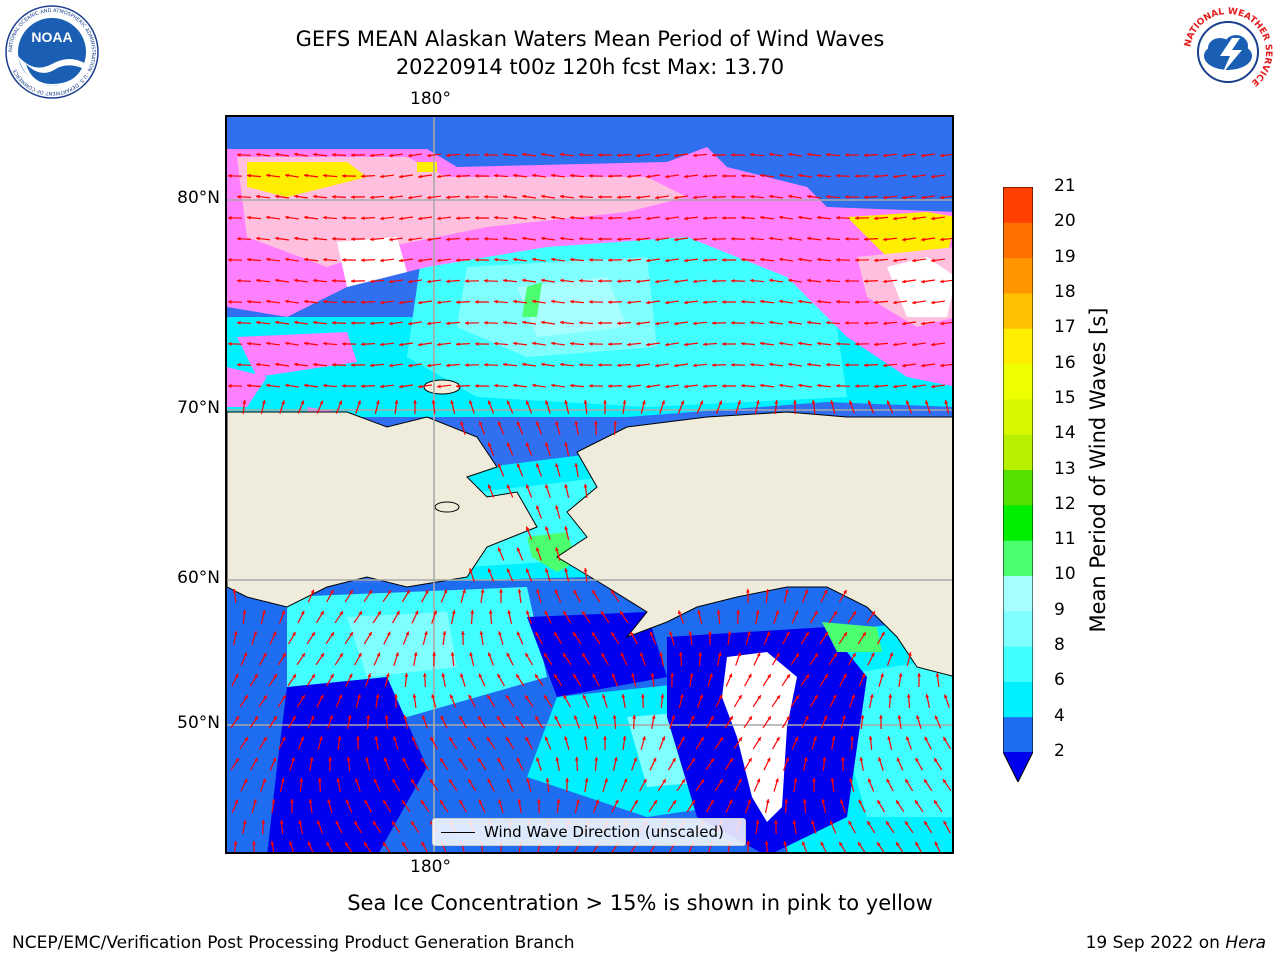  I want to click on colorbar-tick-label: 19, so click(1065, 256).